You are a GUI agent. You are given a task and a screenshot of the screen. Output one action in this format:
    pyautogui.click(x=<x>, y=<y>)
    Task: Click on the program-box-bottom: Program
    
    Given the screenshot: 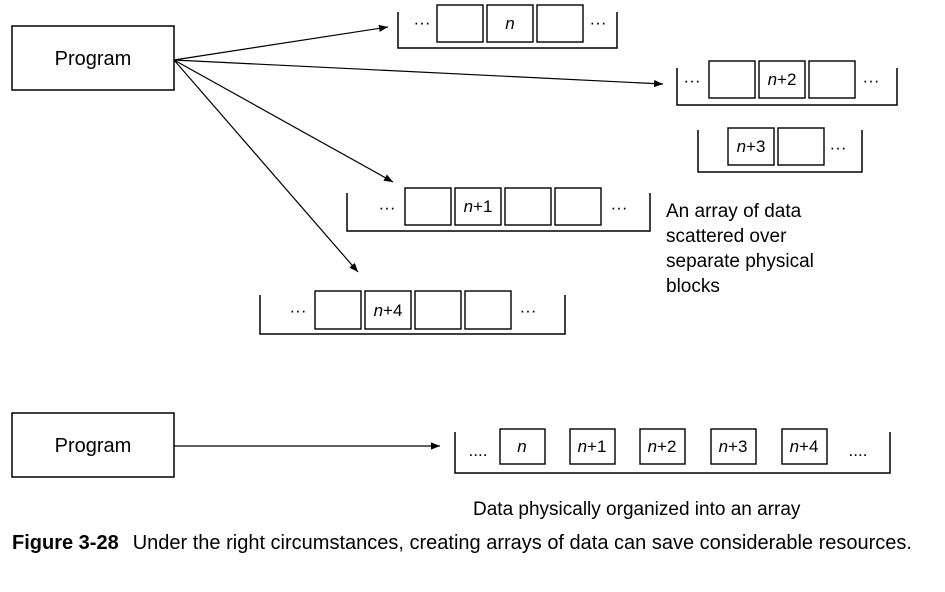 What is the action you would take?
    pyautogui.click(x=93, y=445)
    